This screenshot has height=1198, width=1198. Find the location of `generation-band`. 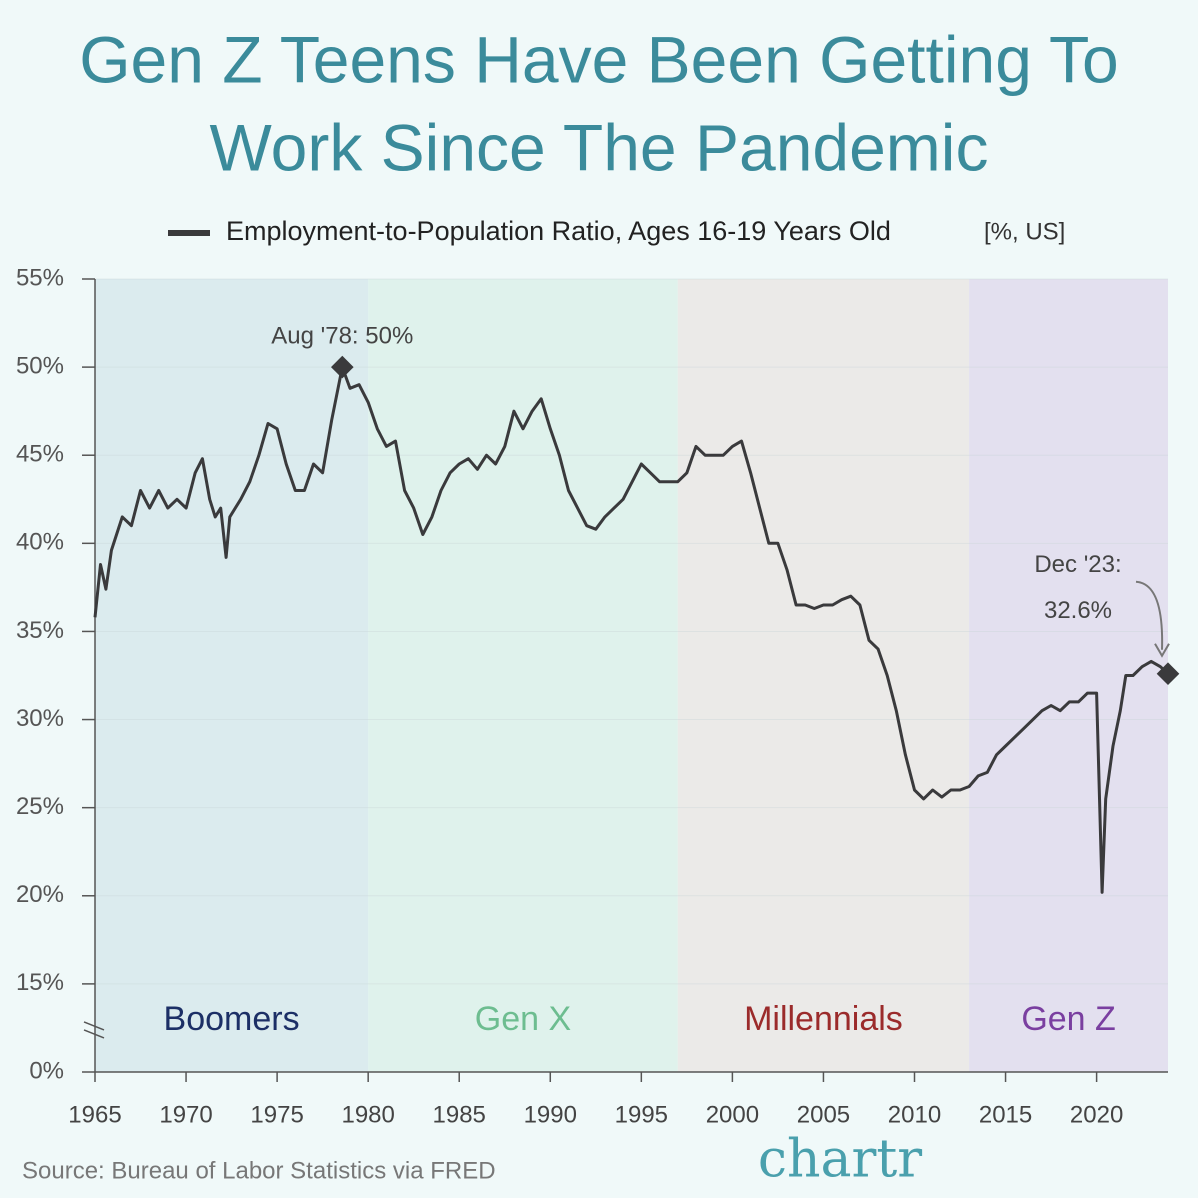

generation-band is located at coordinates (1068, 675).